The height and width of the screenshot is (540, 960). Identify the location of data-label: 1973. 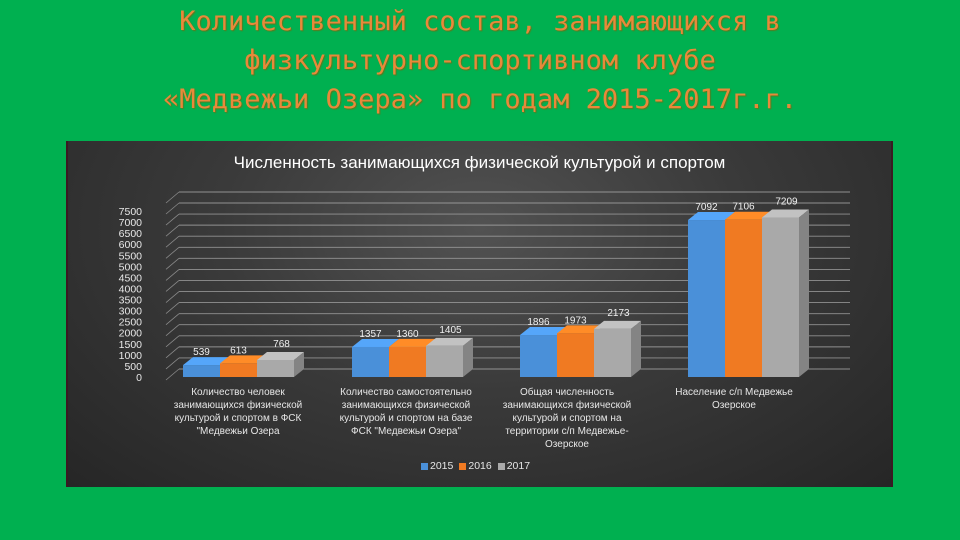
(575, 320).